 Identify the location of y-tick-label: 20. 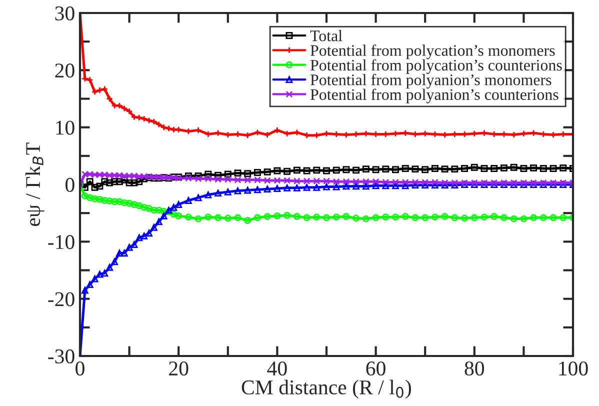
(64, 71).